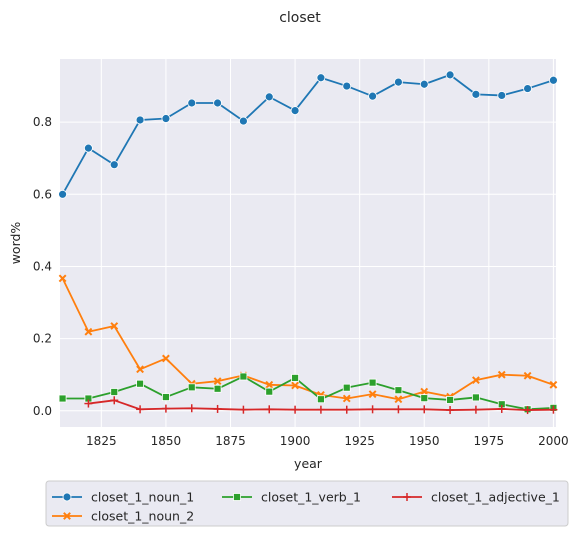  I want to click on x-tick-label: 2000, so click(553, 441).